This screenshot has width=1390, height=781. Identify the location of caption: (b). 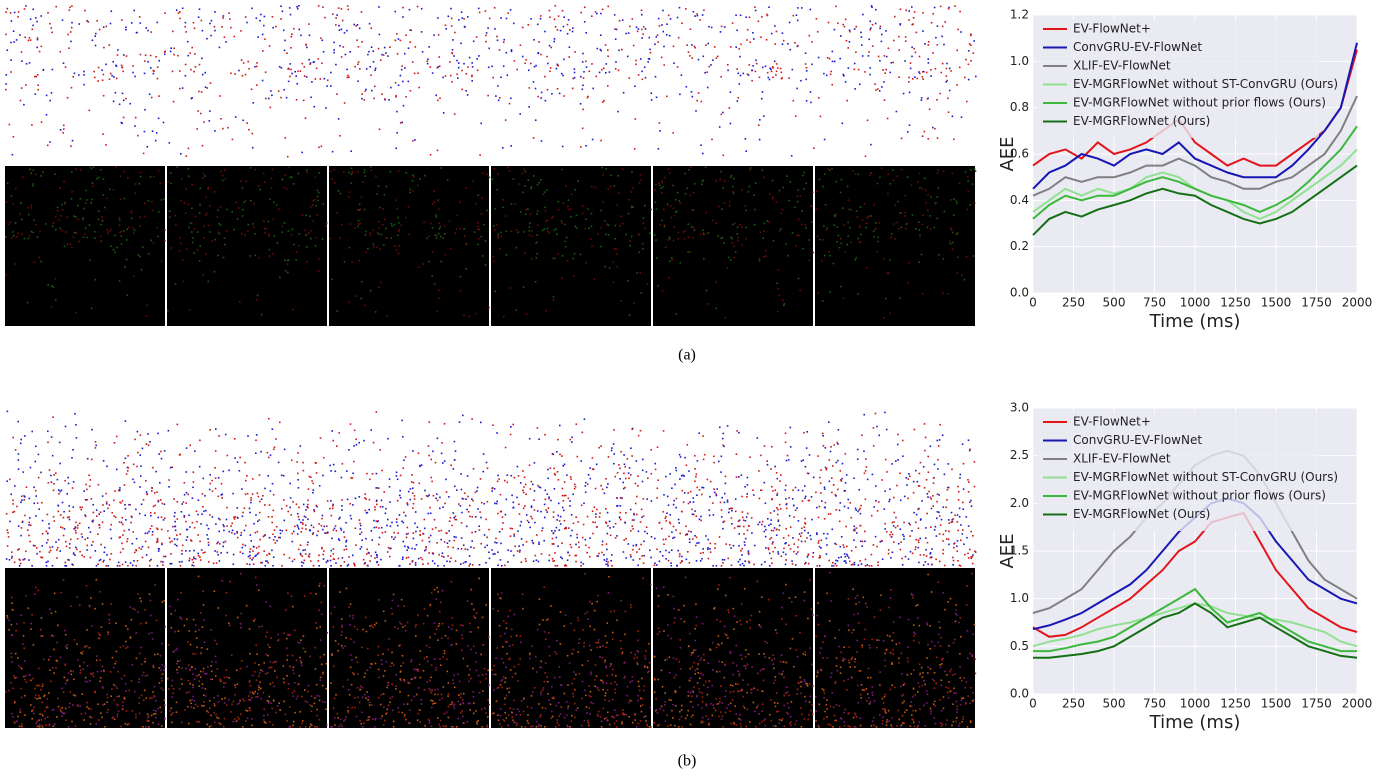
(687, 761).